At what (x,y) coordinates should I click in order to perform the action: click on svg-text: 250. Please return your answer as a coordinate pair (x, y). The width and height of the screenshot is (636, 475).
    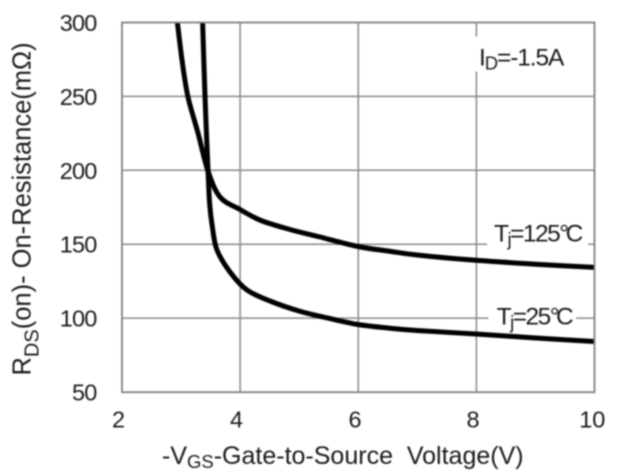
    Looking at the image, I should click on (79, 97).